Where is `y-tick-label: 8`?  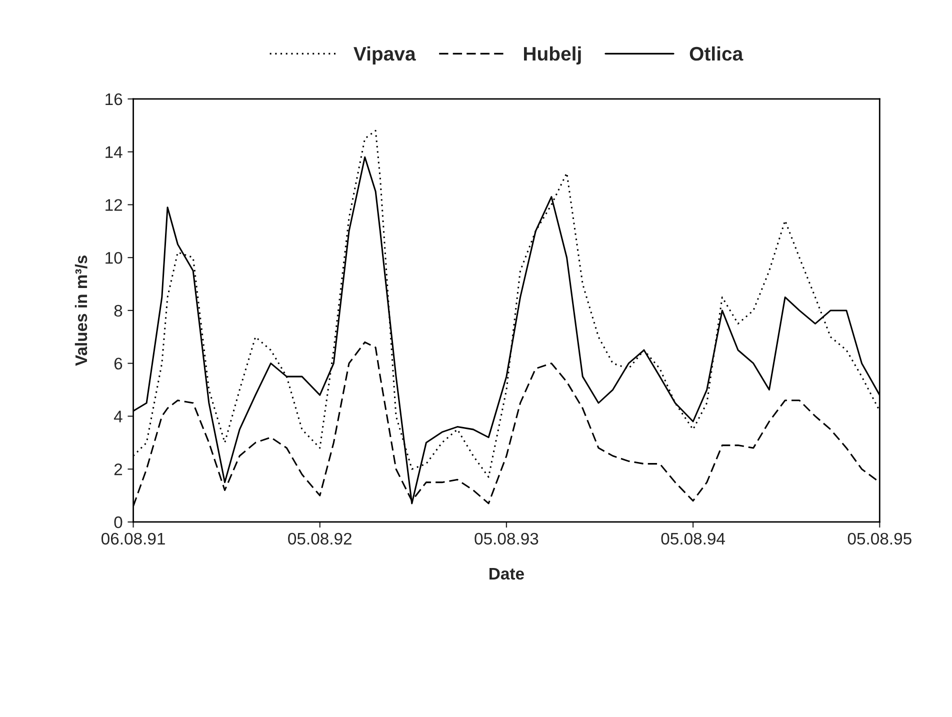 y-tick-label: 8 is located at coordinates (118, 310).